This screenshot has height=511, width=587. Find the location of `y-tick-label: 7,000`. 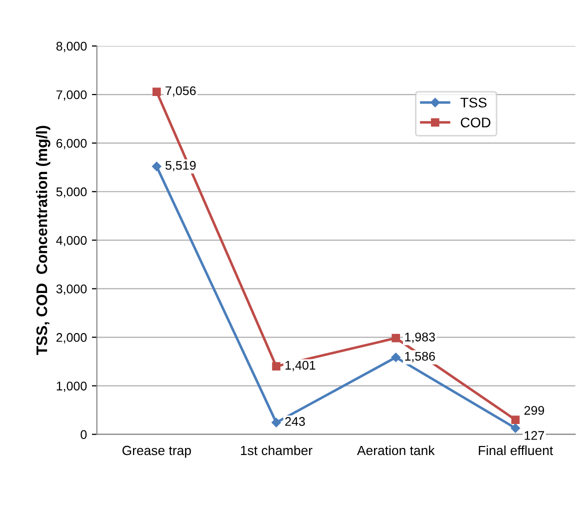

y-tick-label: 7,000 is located at coordinates (71, 95).